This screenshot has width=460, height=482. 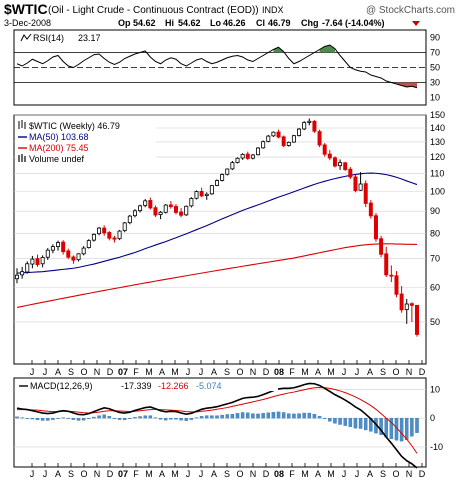 What do you see at coordinates (410, 10) in the screenshot?
I see `watermark: @ StockCharts.com` at bounding box center [410, 10].